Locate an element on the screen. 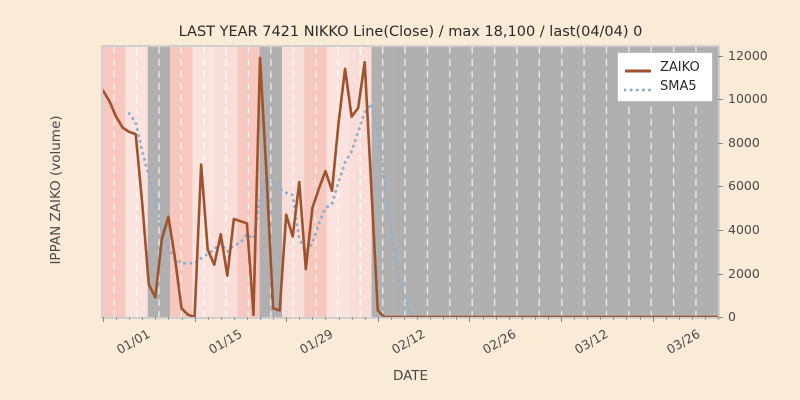 This screenshot has height=400, width=800. y-tick-label: 12000 is located at coordinates (748, 55).